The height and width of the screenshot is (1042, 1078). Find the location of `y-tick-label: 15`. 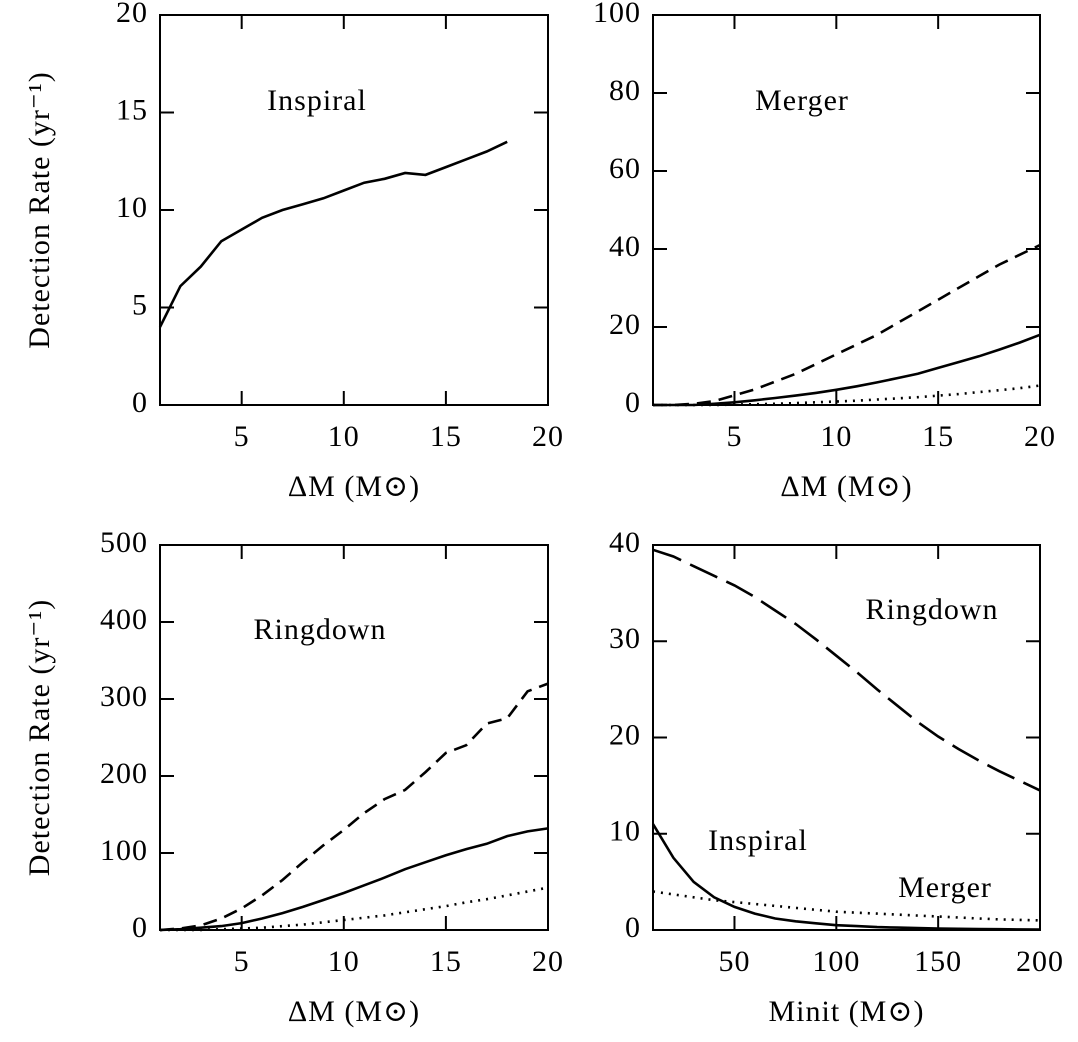

y-tick-label: 15 is located at coordinates (132, 109).